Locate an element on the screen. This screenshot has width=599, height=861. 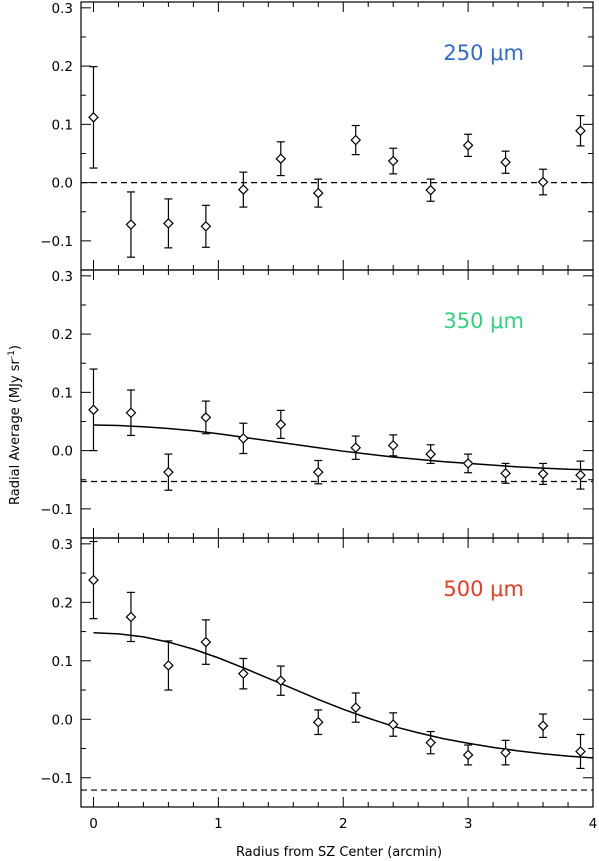
y-axis-title-main: Radial Average (MJy sr is located at coordinates (15, 431).